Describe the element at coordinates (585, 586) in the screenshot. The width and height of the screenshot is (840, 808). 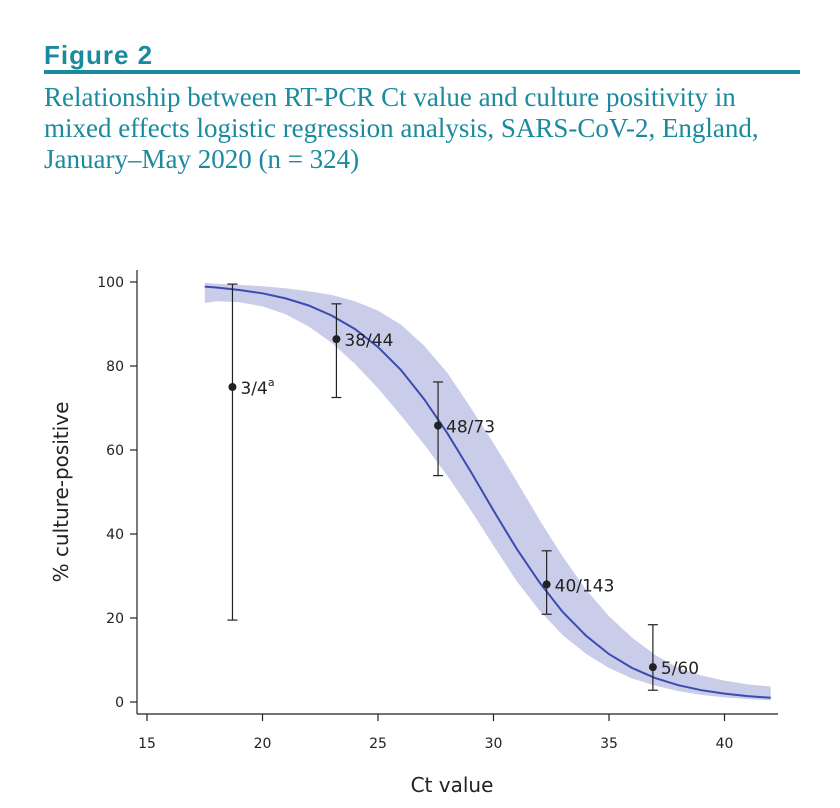
I see `data-point-label: 40/143` at that location.